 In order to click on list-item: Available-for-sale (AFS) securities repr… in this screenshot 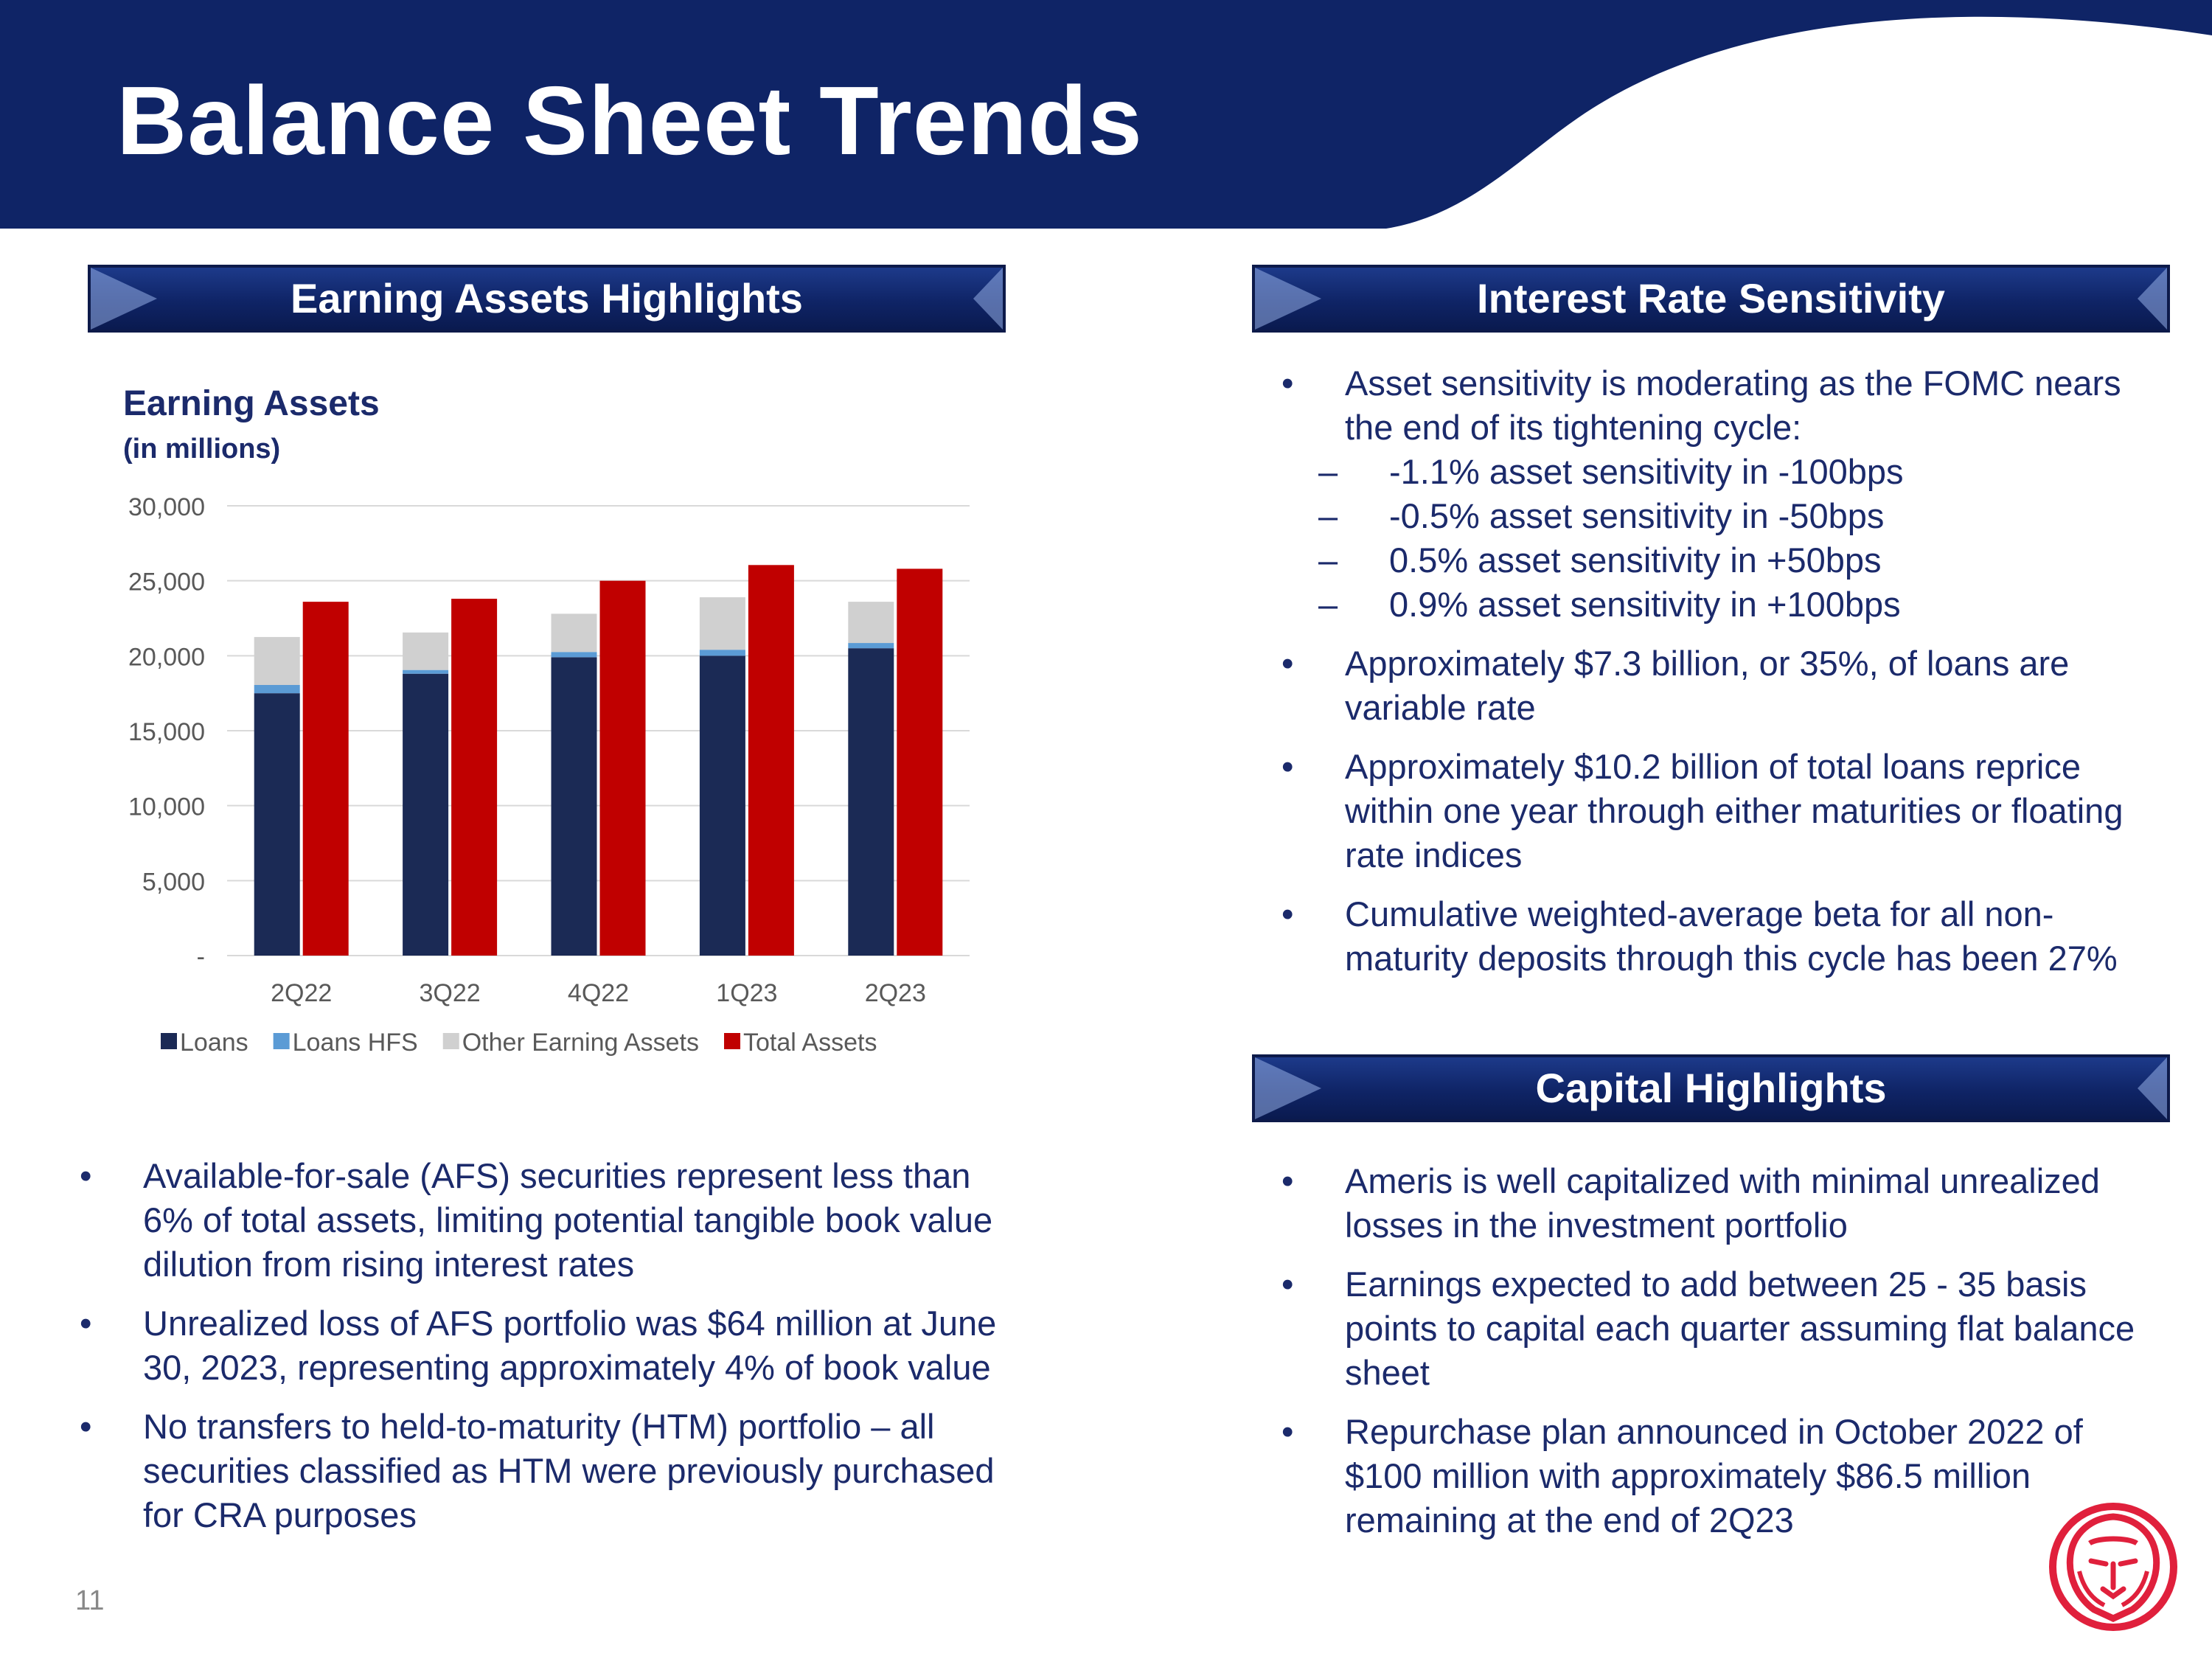, I will do `click(541, 1220)`.